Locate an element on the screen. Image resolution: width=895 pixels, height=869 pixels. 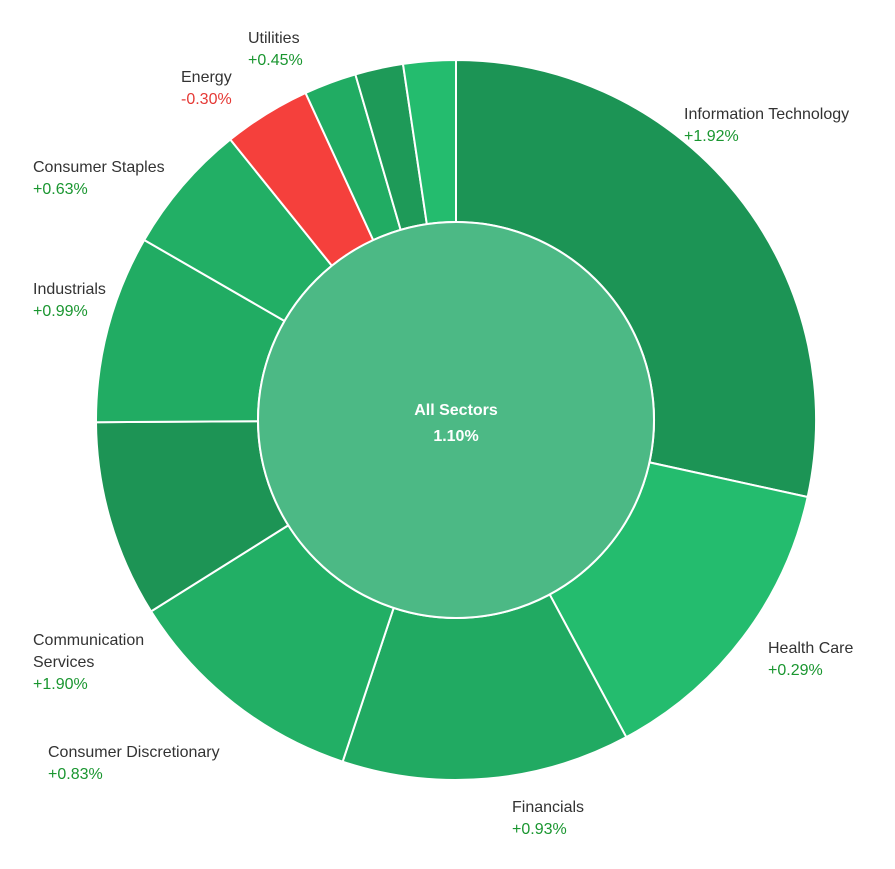
sector-name-consumer-discretionary: Consumer Discretionary is located at coordinates (134, 752).